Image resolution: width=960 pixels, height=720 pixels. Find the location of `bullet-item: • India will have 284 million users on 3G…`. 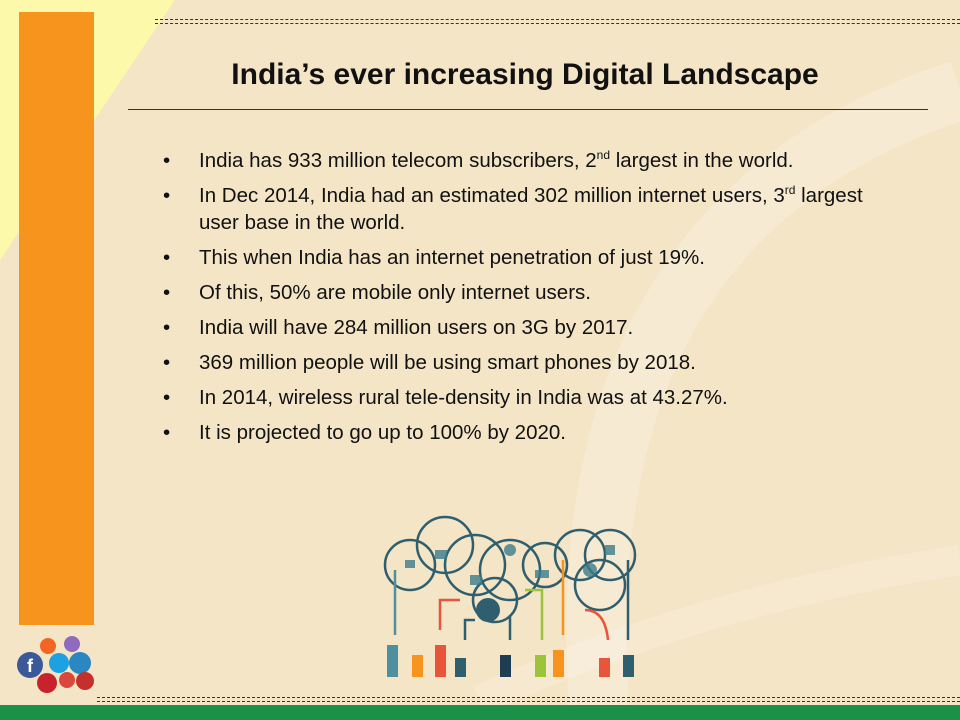

bullet-item: • India will have 284 million users on 3G… is located at coordinates (513, 327).